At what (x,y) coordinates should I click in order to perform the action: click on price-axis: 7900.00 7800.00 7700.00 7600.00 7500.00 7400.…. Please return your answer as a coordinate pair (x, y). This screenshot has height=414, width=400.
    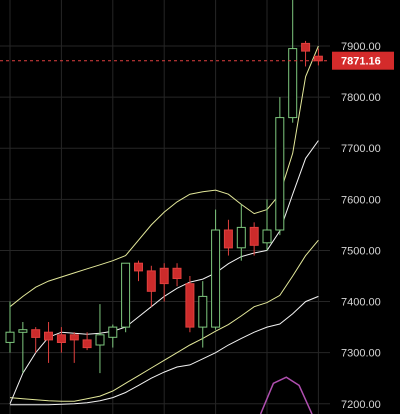
    Looking at the image, I should click on (361, 226).